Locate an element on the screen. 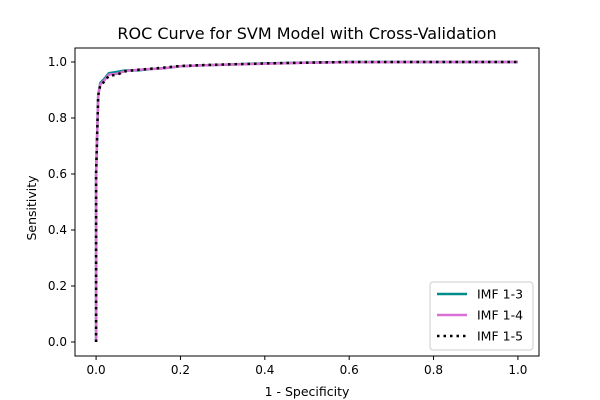 This screenshot has width=600, height=400. x-tick-label: 0.4 is located at coordinates (264, 370).